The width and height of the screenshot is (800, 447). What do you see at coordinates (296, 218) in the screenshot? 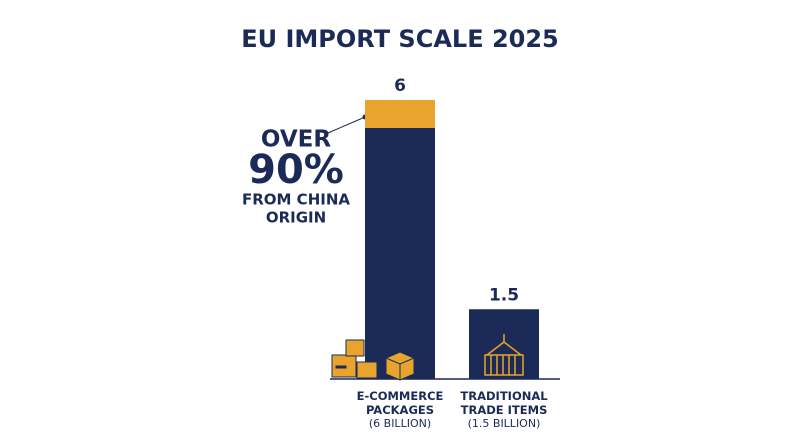
I see `annotation-line: ORIGIN` at bounding box center [296, 218].